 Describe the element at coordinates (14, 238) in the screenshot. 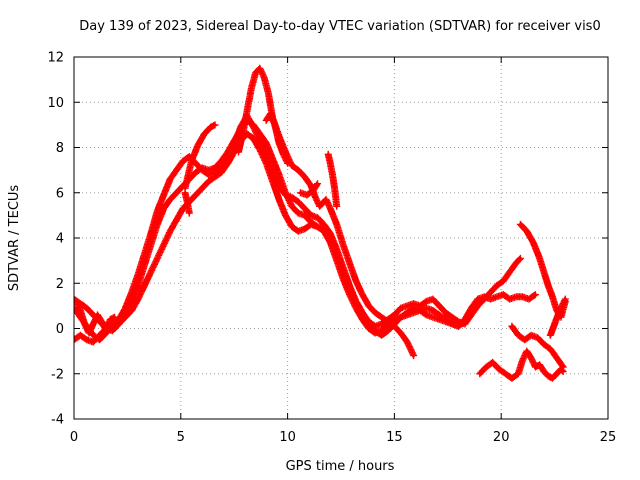

I see `y-axis-label: SDTVAR / TECUs` at that location.